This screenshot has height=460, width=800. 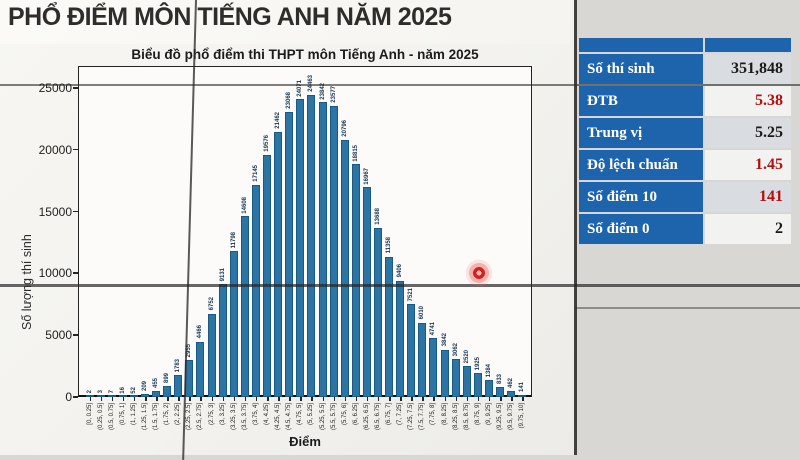 I want to click on stats-header-value-cell, so click(x=748, y=45).